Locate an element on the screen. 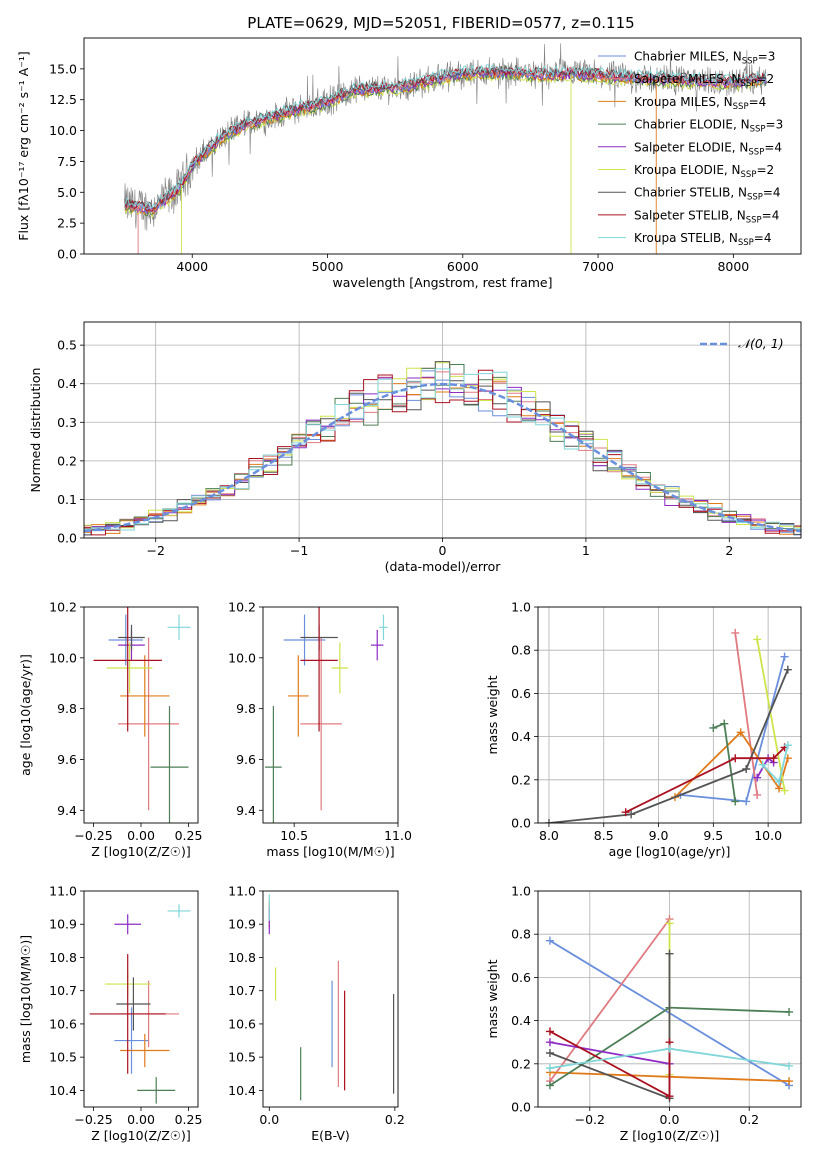  y-tick-label: 10.5 is located at coordinates (242, 1057).